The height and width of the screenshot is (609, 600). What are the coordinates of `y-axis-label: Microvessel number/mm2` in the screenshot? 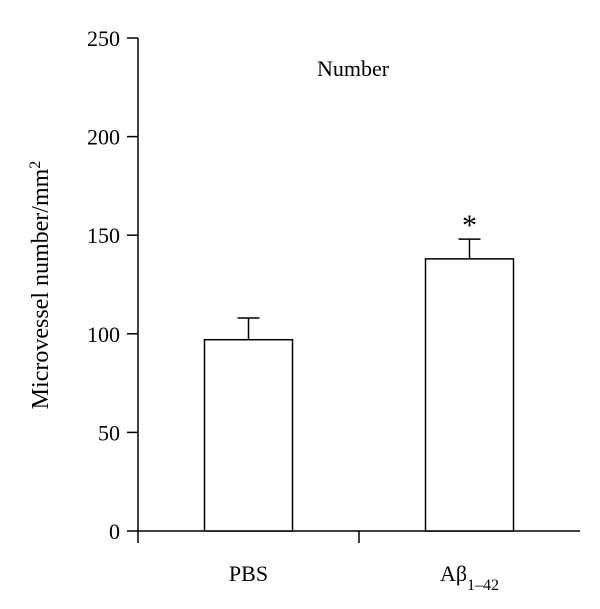 It's located at (41, 285).